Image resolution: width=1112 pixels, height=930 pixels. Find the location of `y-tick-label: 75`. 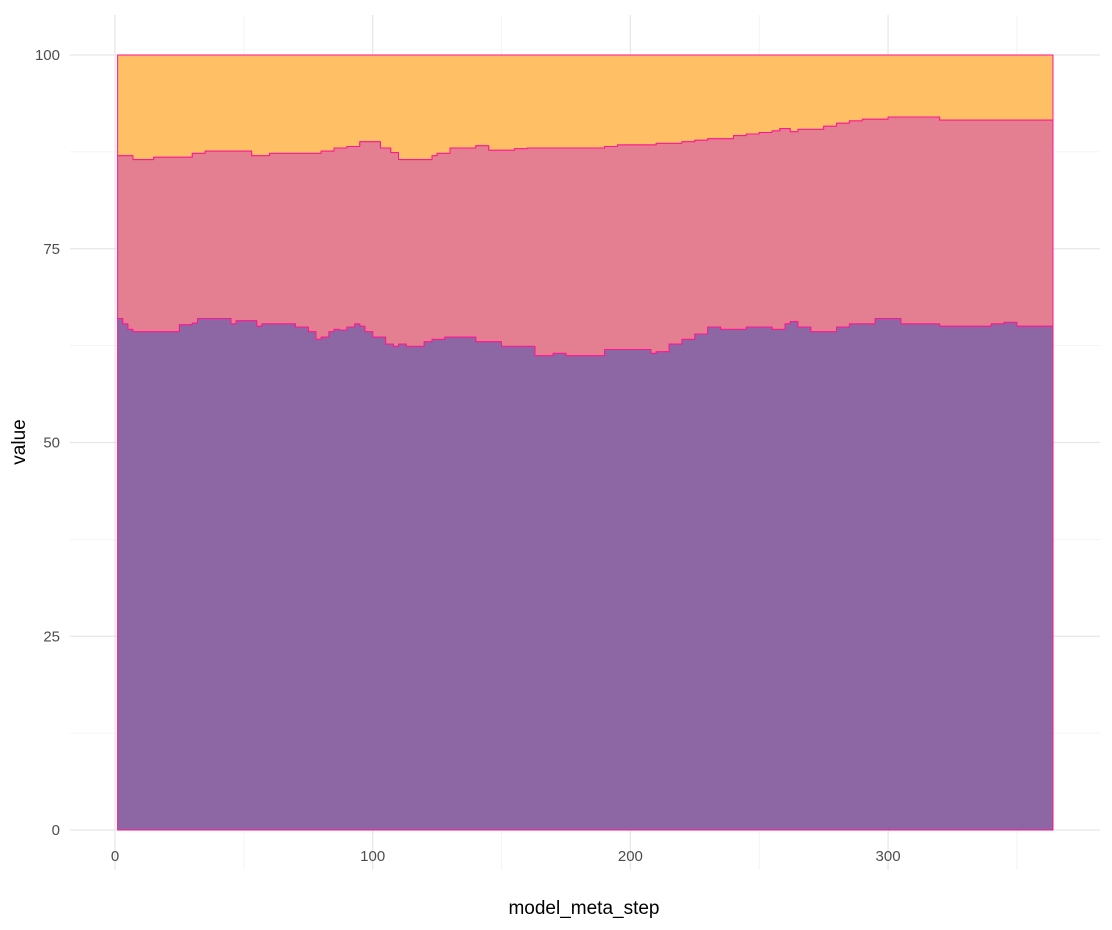

y-tick-label: 75 is located at coordinates (51, 249).